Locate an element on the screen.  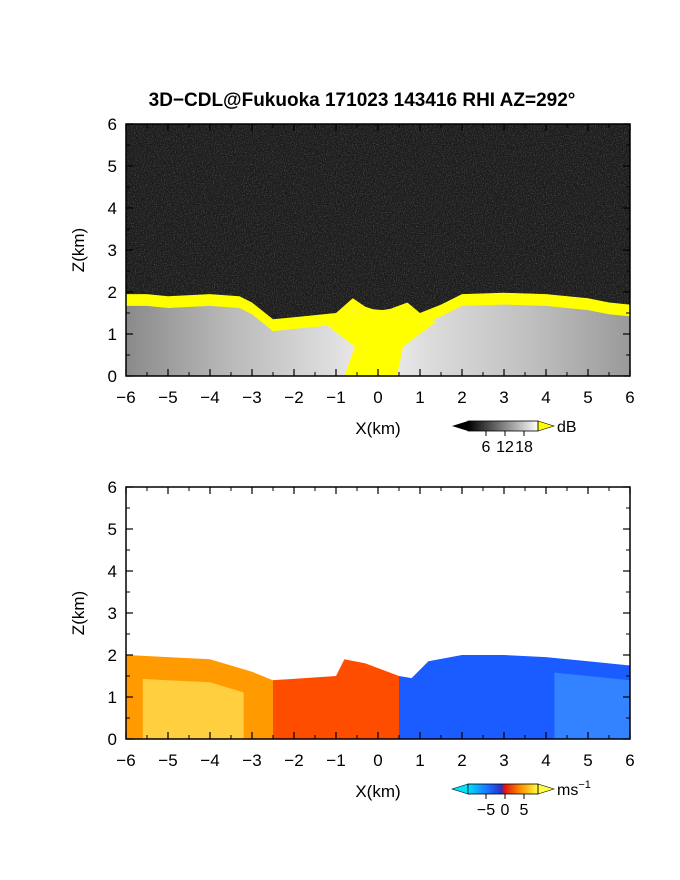
colorbar-tick-label: 6 is located at coordinates (486, 447).